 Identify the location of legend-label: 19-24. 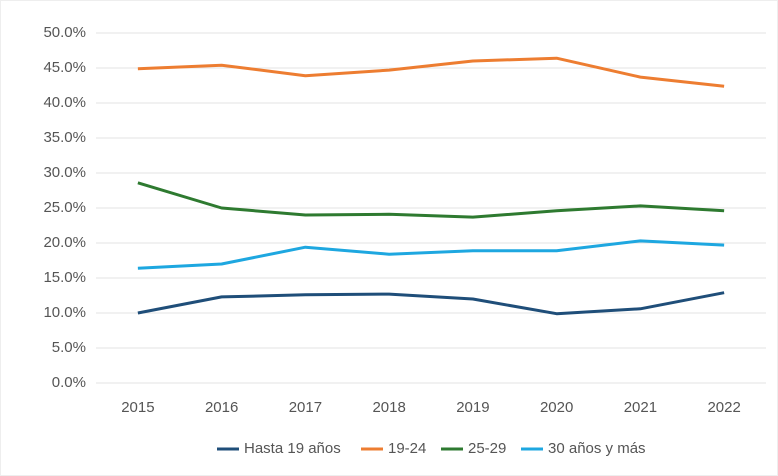
(407, 448).